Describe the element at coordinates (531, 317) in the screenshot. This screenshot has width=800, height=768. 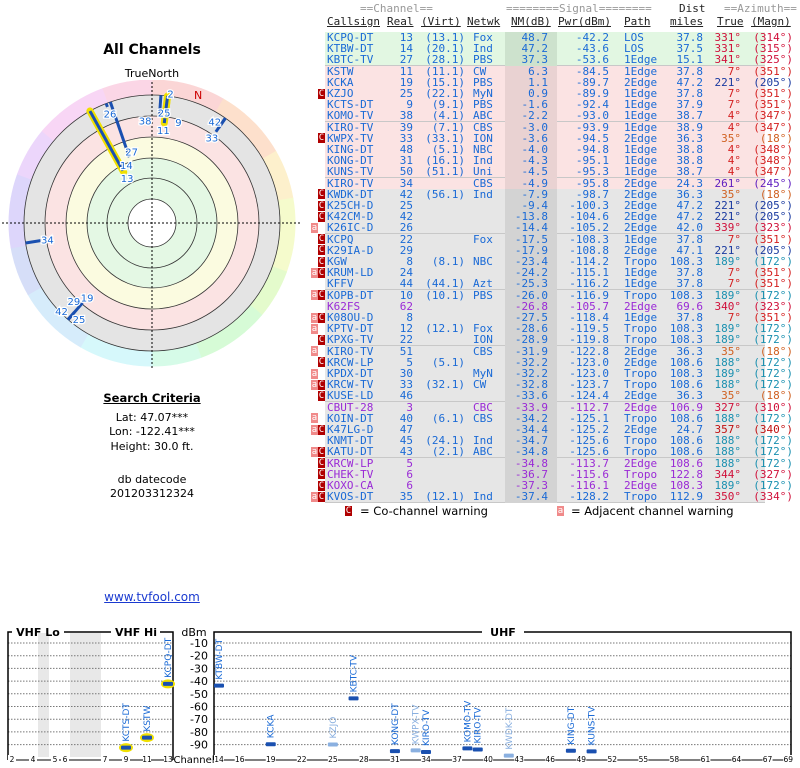
I see `noise-margin-cell: -27.5` at that location.